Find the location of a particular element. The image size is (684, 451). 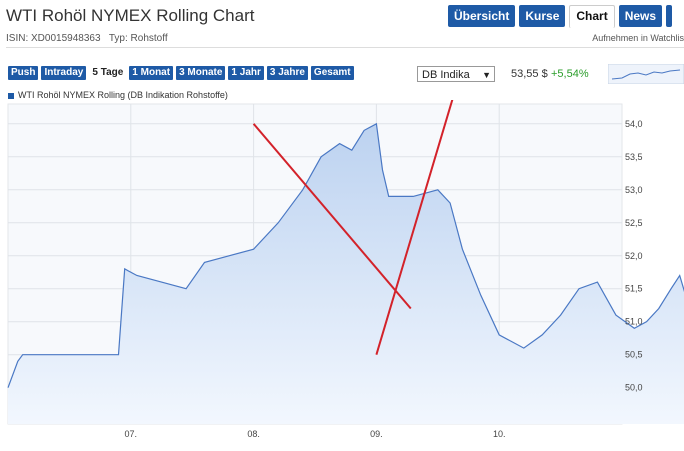

y-axis-labels: 50,0 50,5 51,0 51,5 52,0 52,5 53,0 53,5 54,0 is located at coordinates (634, 256).